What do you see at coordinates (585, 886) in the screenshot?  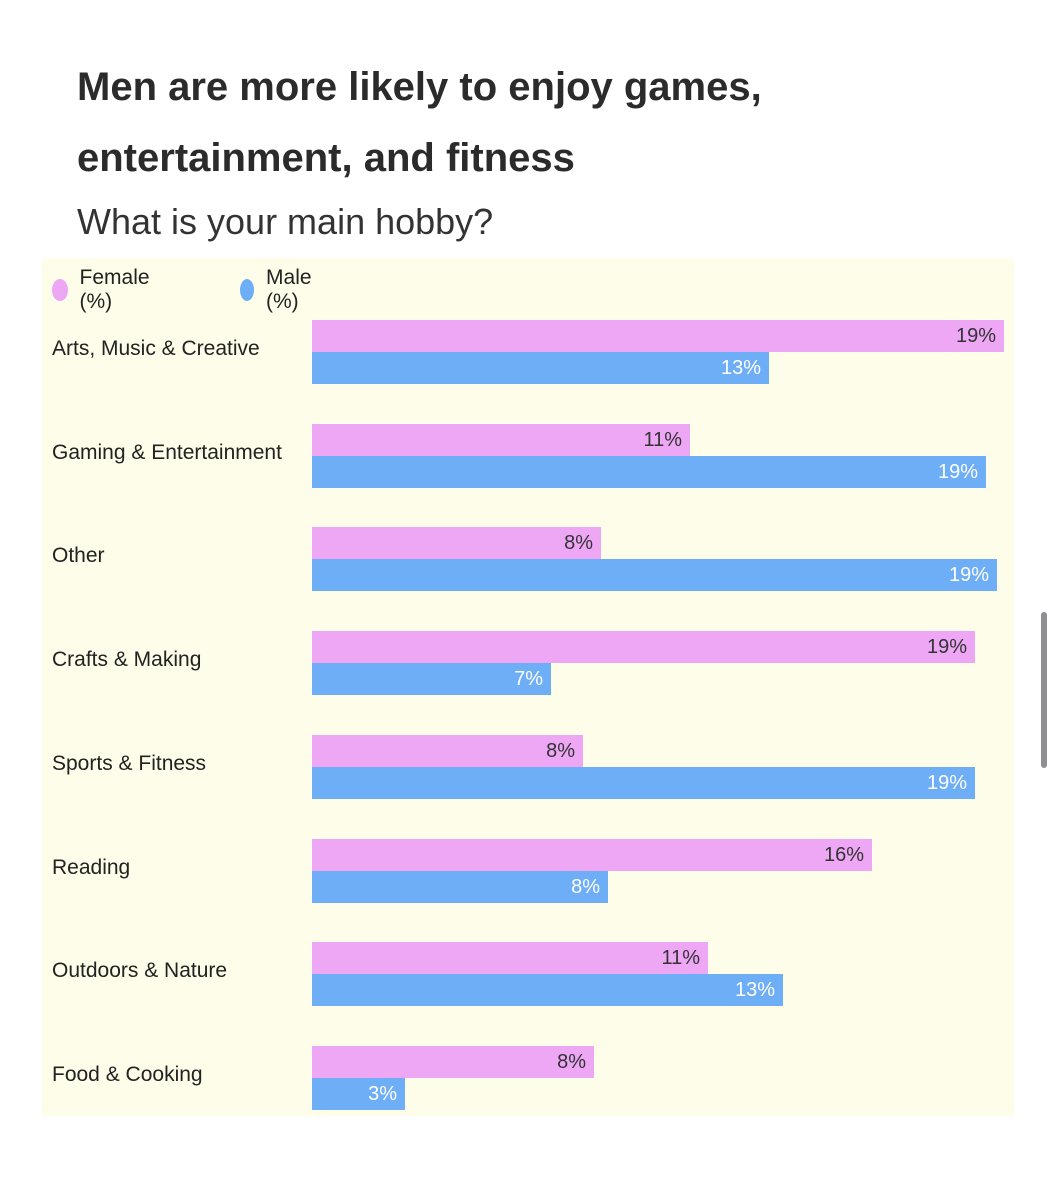 I see `bar-value-male-reading: 8%` at bounding box center [585, 886].